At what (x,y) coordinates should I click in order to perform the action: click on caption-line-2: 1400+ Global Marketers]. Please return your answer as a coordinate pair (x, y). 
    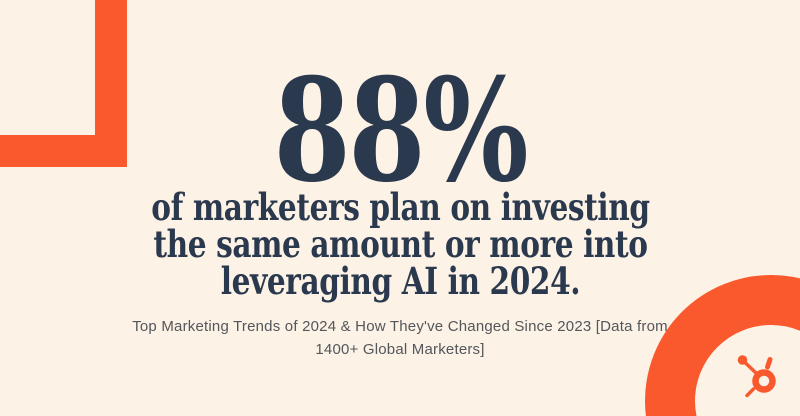
    Looking at the image, I should click on (400, 349).